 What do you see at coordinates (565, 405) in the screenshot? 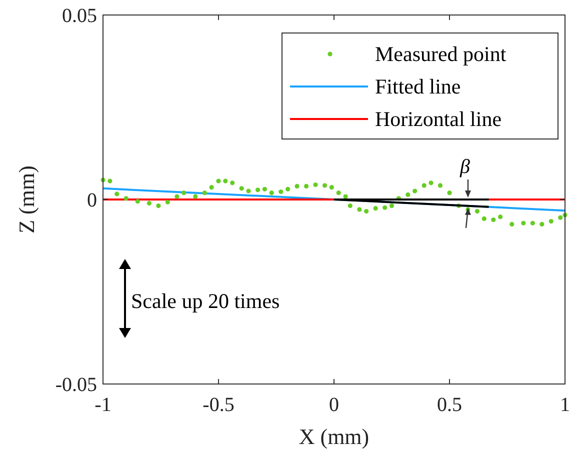
I see `x-tick-label: 1` at bounding box center [565, 405].